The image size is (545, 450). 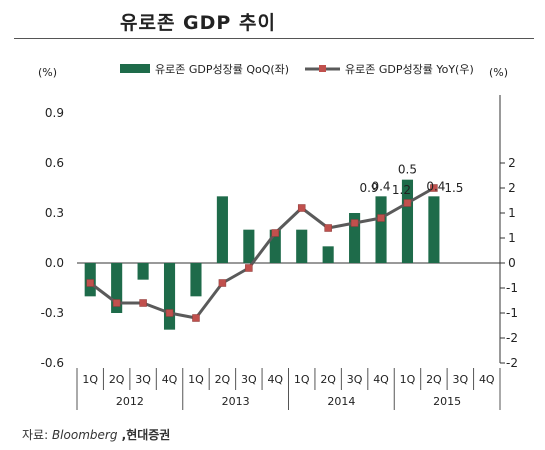 What do you see at coordinates (198, 23) in the screenshot?
I see `chart-title: 유로존 GDP 추이` at bounding box center [198, 23].